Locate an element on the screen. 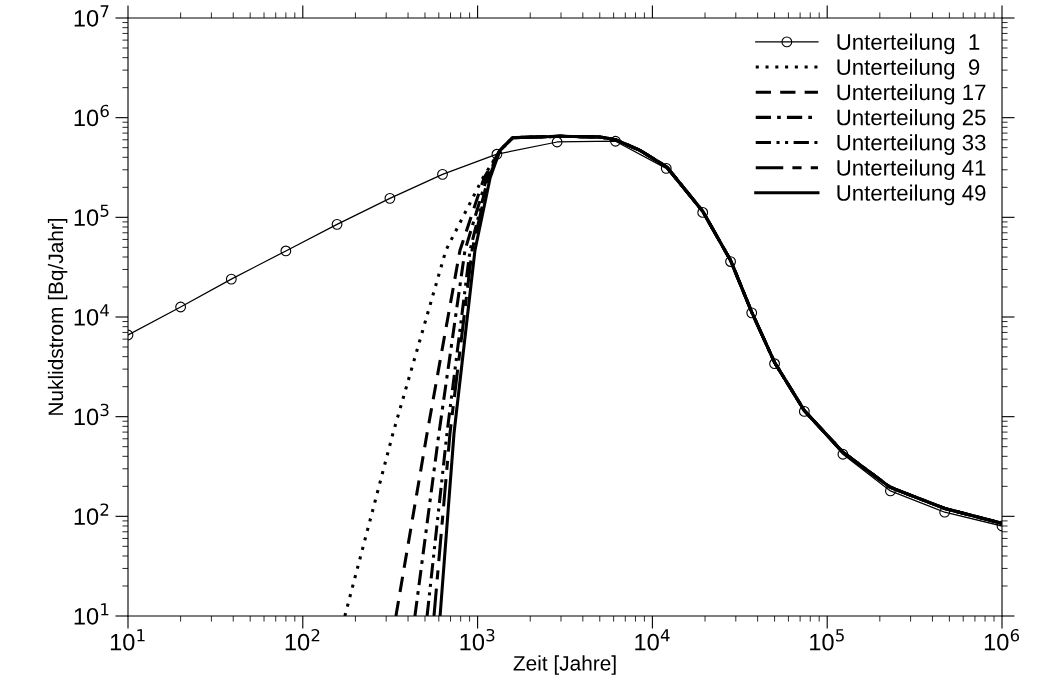 The height and width of the screenshot is (699, 1055). x-tick-label: 10$^{4}$ is located at coordinates (652, 640).